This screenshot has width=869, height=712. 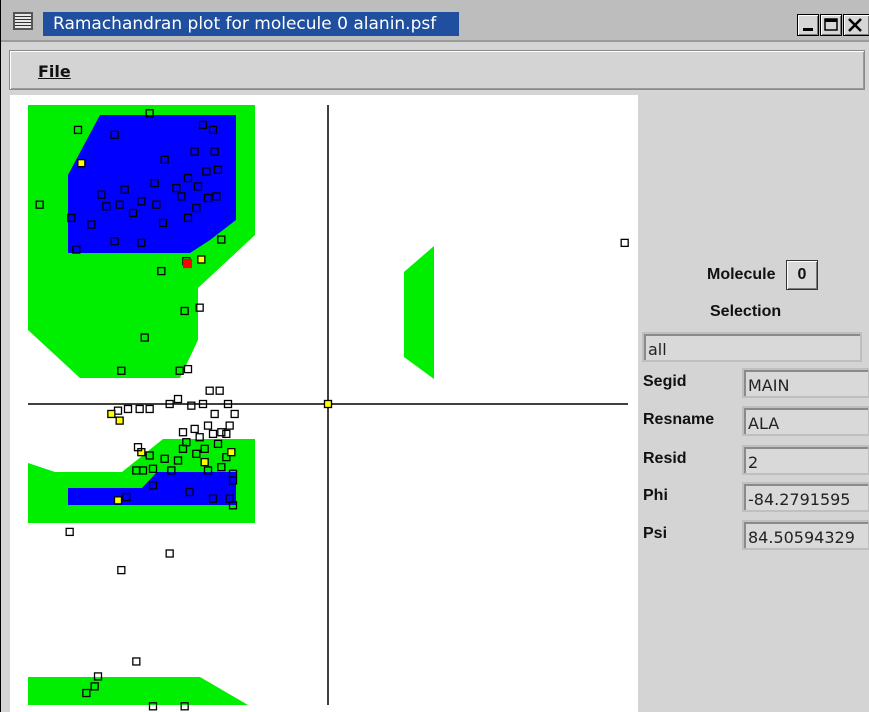 What do you see at coordinates (54, 71) in the screenshot?
I see `file-menu: File` at bounding box center [54, 71].